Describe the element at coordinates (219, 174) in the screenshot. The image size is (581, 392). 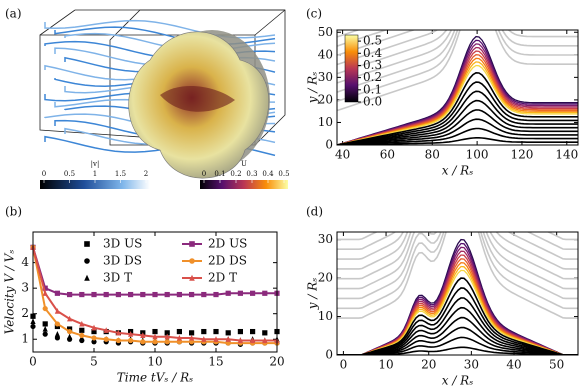
I see `colorbar-tick-label: 0.1` at that location.